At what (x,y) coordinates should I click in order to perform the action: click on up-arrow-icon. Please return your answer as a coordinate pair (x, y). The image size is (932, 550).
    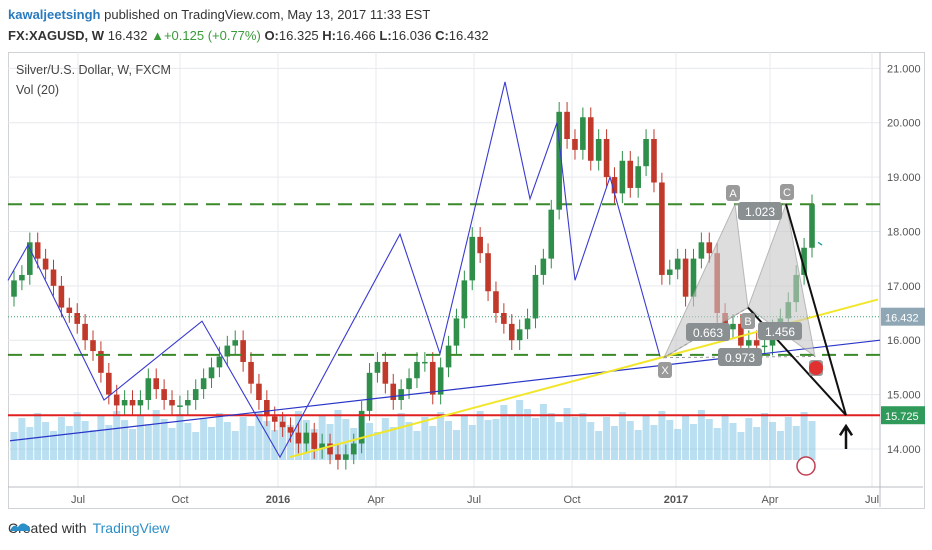
    Looking at the image, I should click on (846, 436).